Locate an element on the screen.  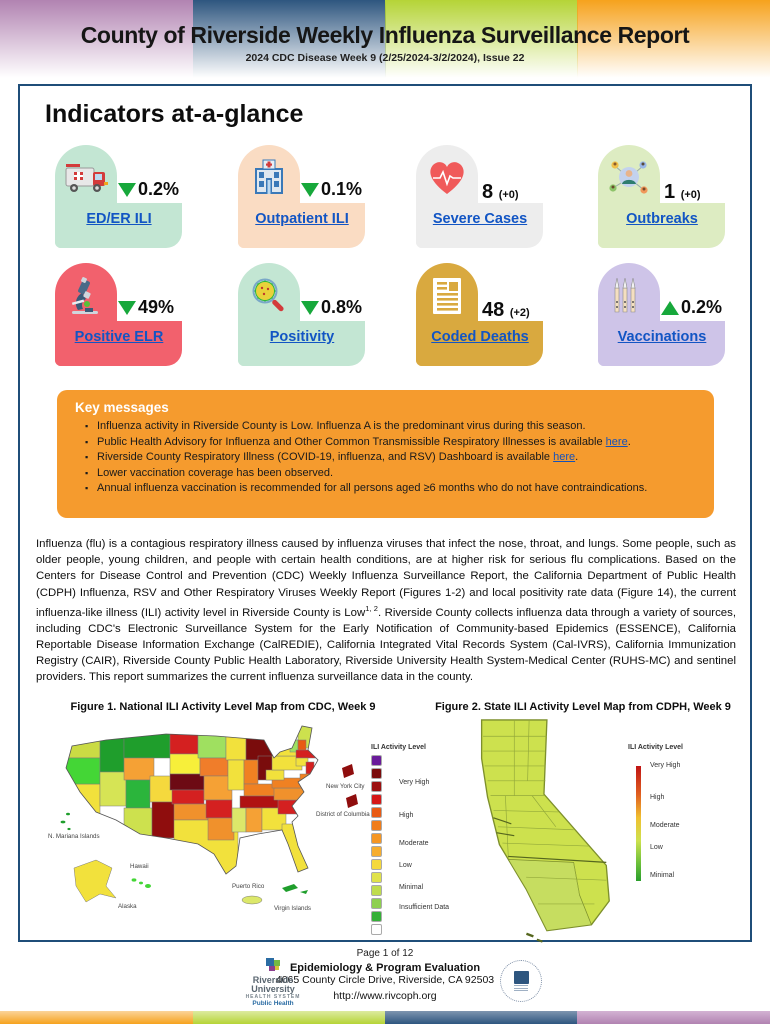
indicator-tile-outpatient-ili: 0.1% Outpatient ILI is located at coordinates (323, 196).